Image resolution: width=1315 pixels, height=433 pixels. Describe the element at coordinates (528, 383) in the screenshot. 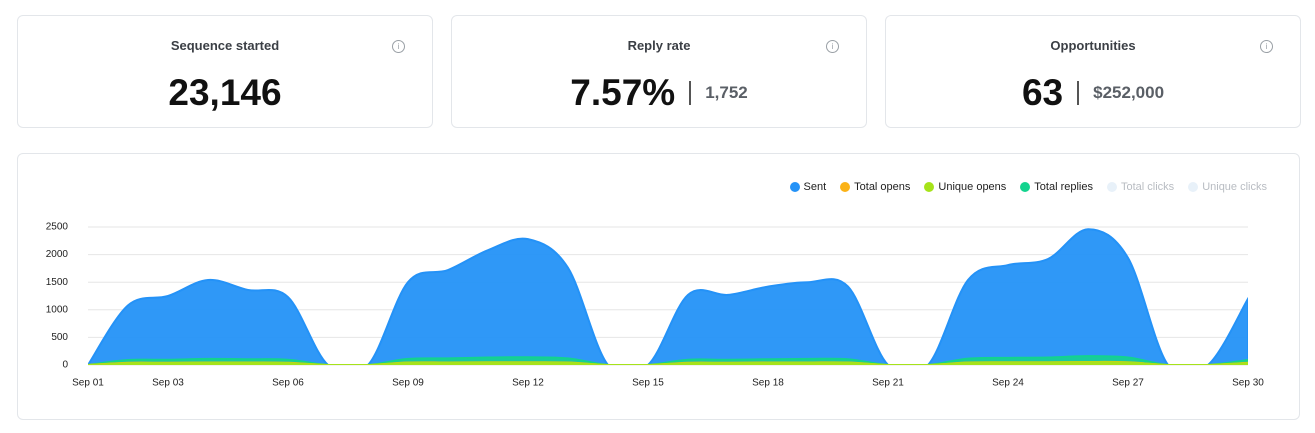

I see `x-tick-label: Sep 12` at that location.